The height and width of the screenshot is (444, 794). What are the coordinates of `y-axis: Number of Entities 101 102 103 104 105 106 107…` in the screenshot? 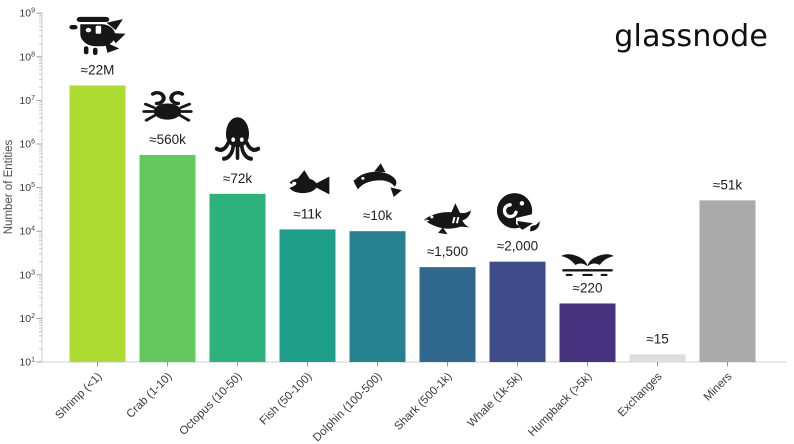 It's located at (22, 188).